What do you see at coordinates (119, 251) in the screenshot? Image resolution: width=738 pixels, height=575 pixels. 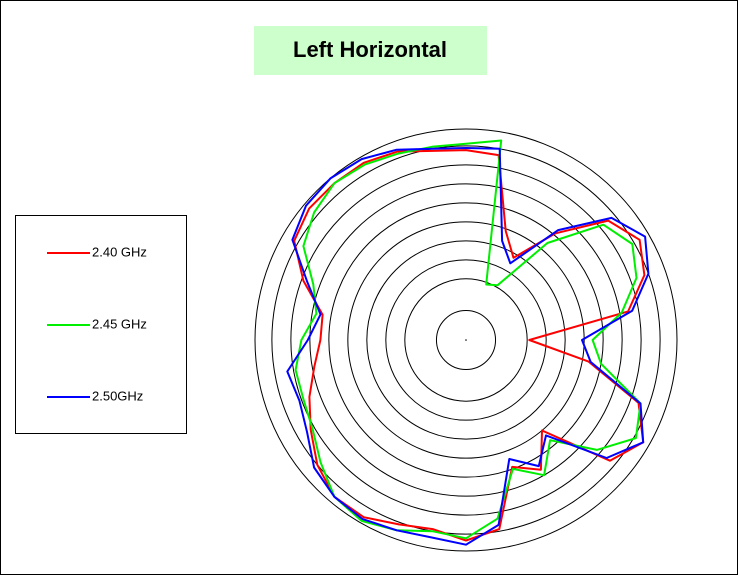 I see `legend-label: 2.40 GHz` at bounding box center [119, 251].